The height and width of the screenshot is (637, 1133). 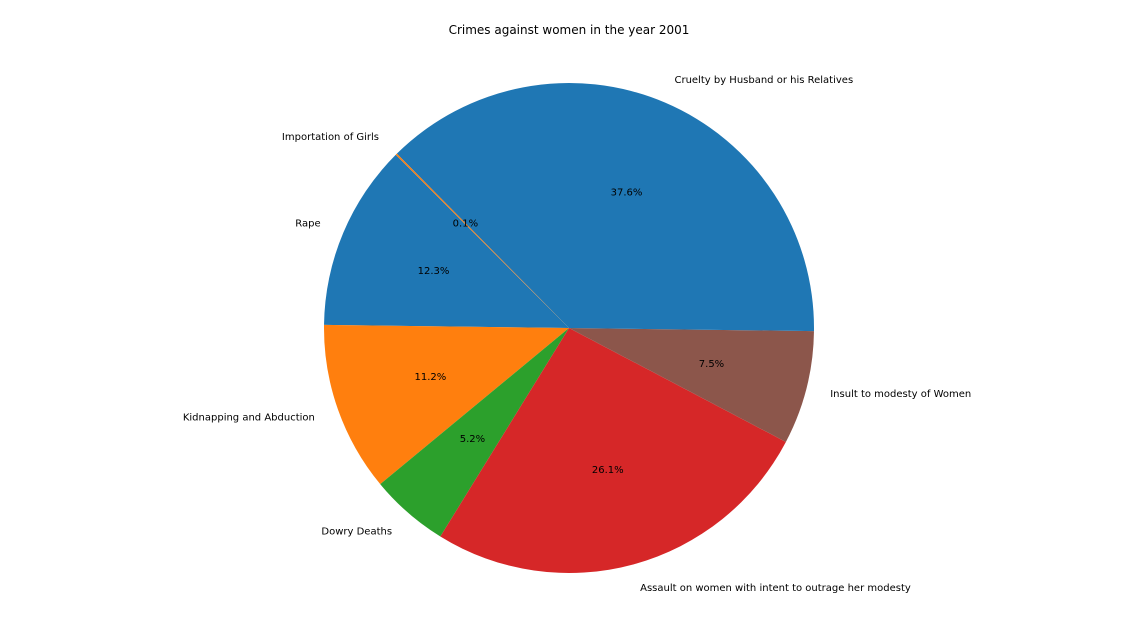 I want to click on slice-percent-assault-on-women-with-intent-to-outrage-her-modesty: 26.1%, so click(x=608, y=470).